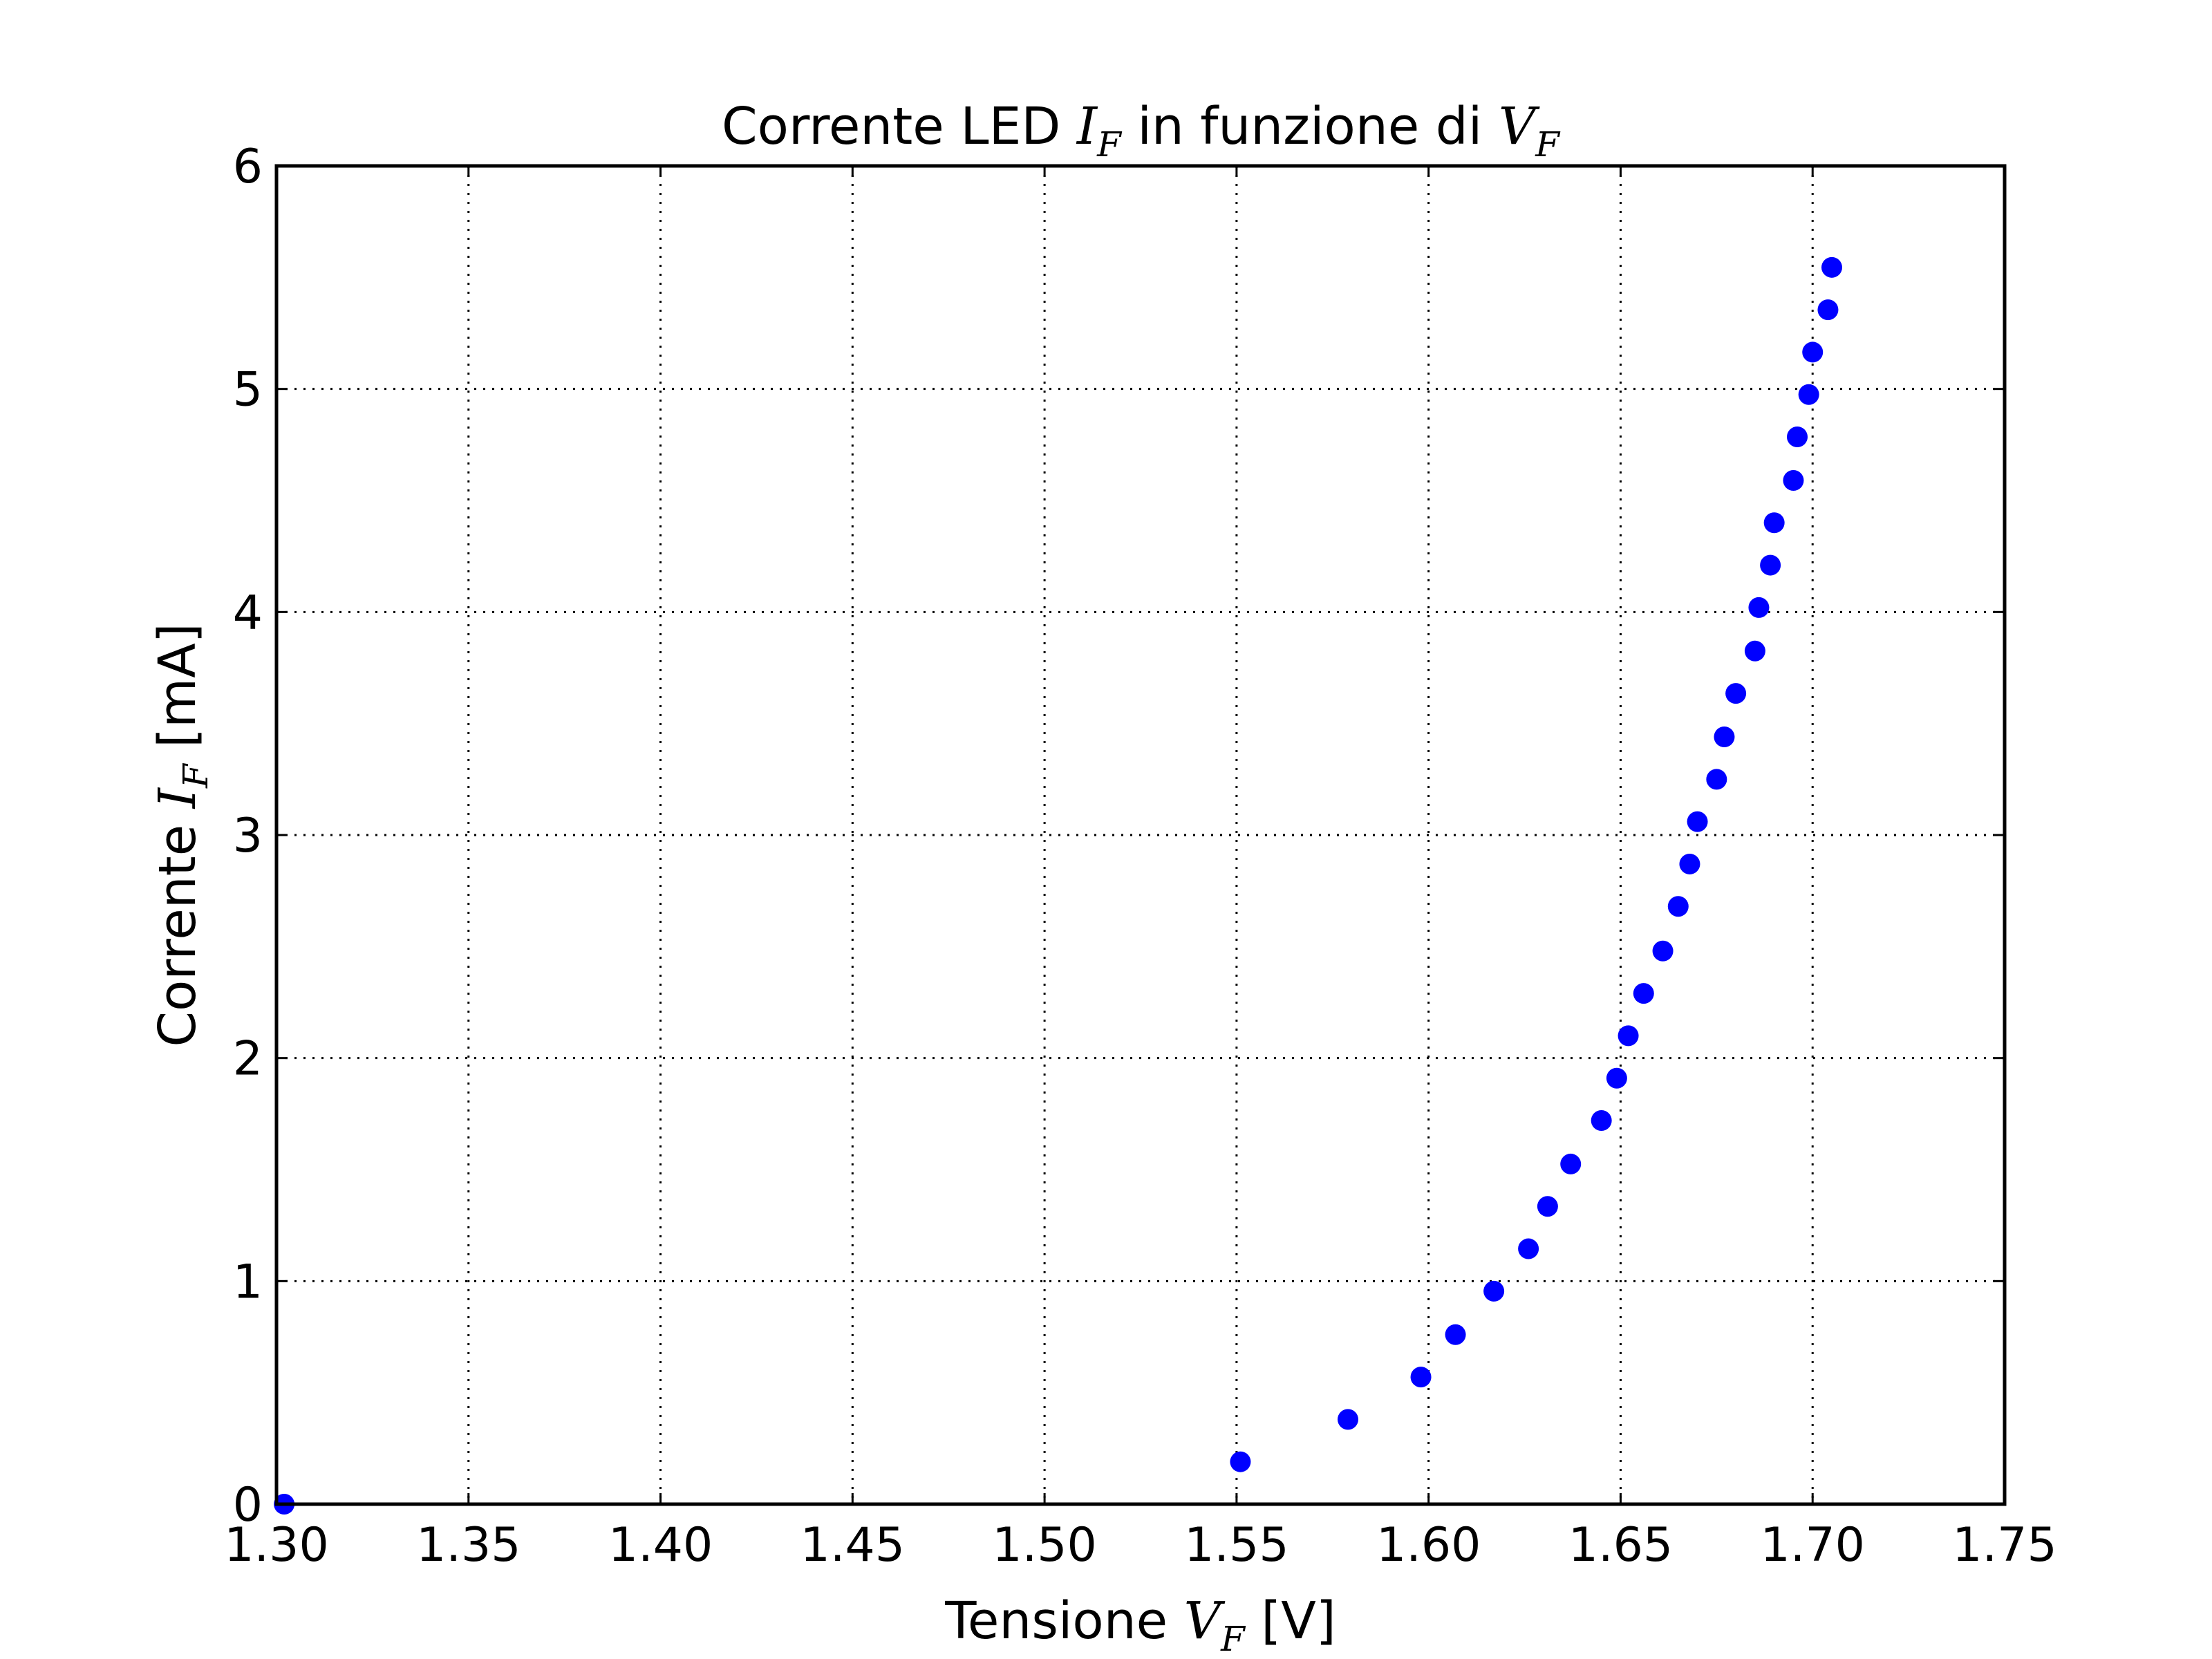 The image size is (2212, 1659). I want to click on y-tick-label: 1, so click(248, 1282).